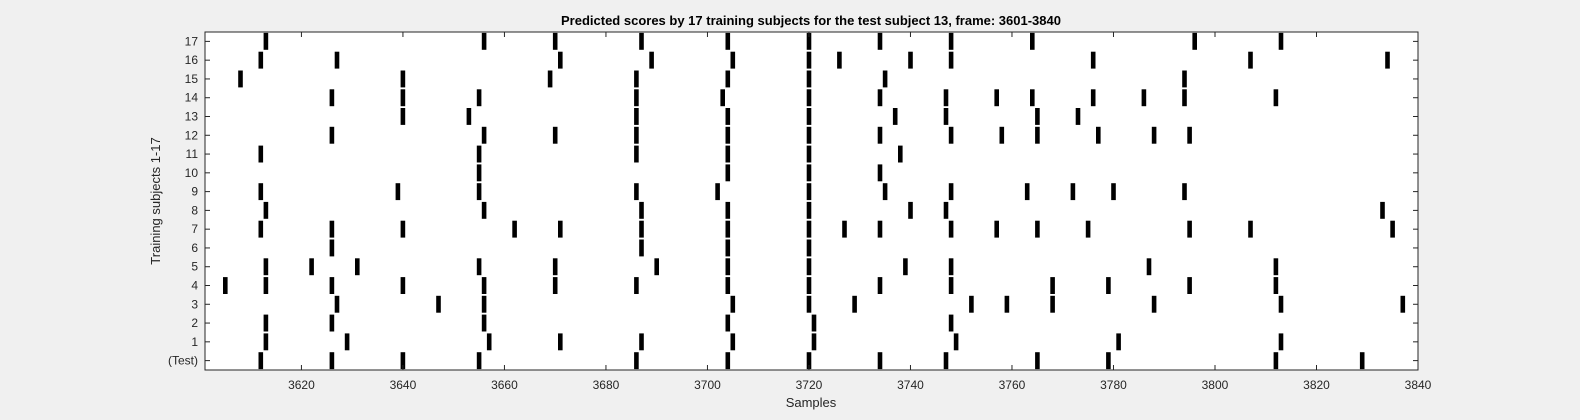 Image resolution: width=1580 pixels, height=420 pixels. I want to click on y-tick-label: 17, so click(192, 41).